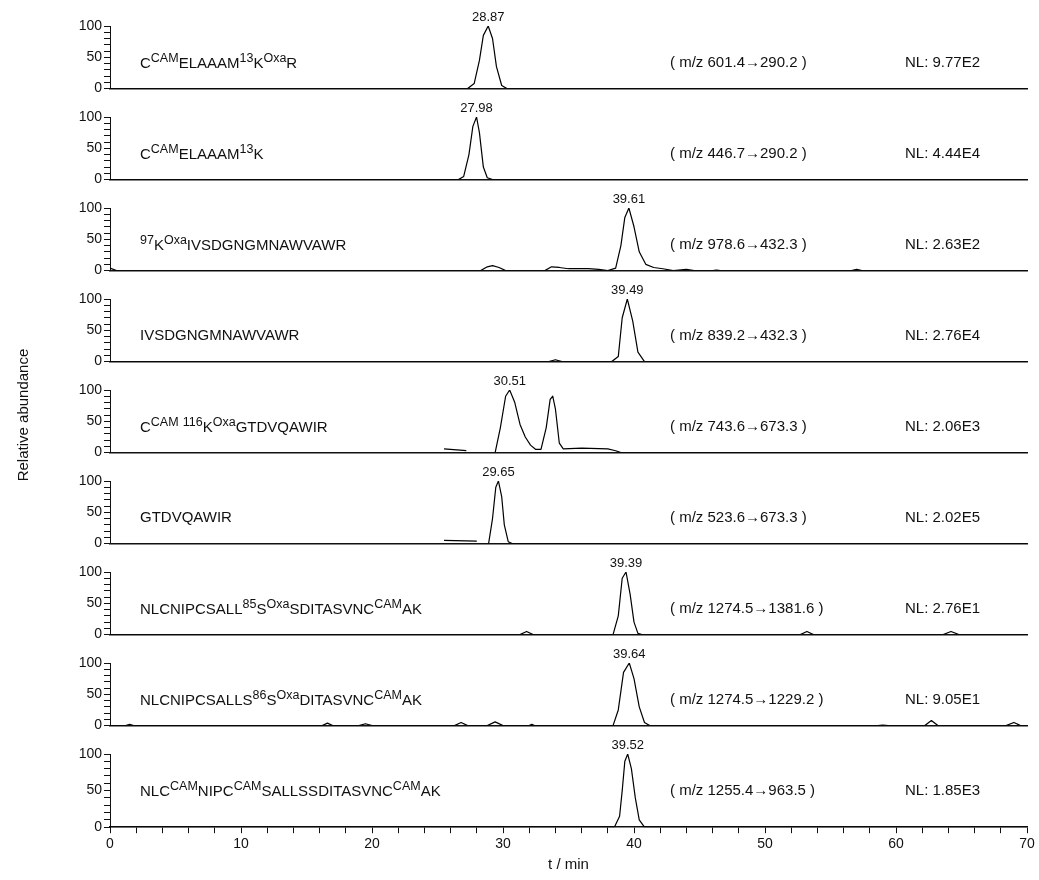 The image size is (1039, 880). I want to click on annotation: ( m/z 1255.4→963.5 ), so click(743, 789).